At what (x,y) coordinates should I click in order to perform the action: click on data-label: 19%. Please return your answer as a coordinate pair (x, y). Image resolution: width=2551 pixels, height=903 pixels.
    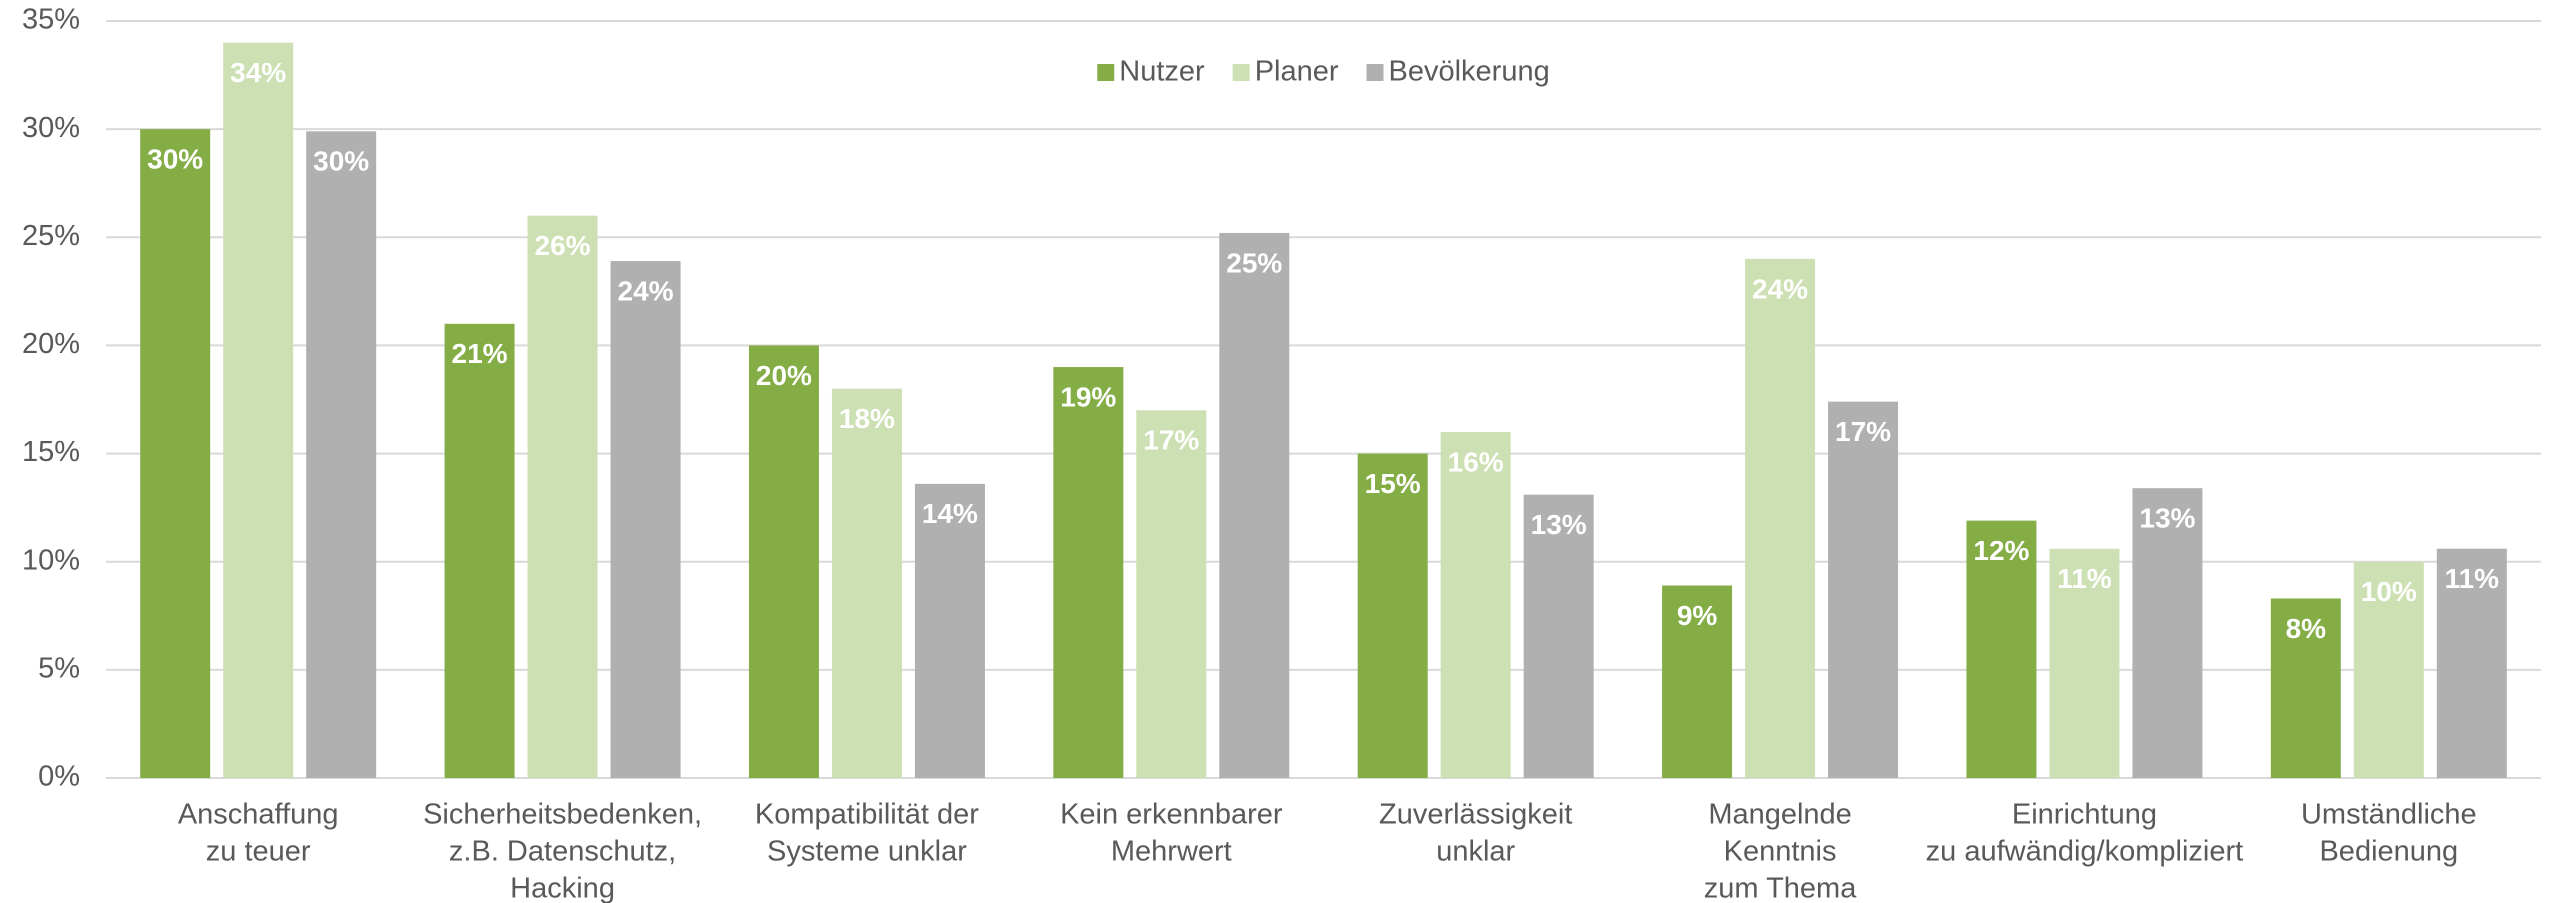
    Looking at the image, I should click on (1088, 396).